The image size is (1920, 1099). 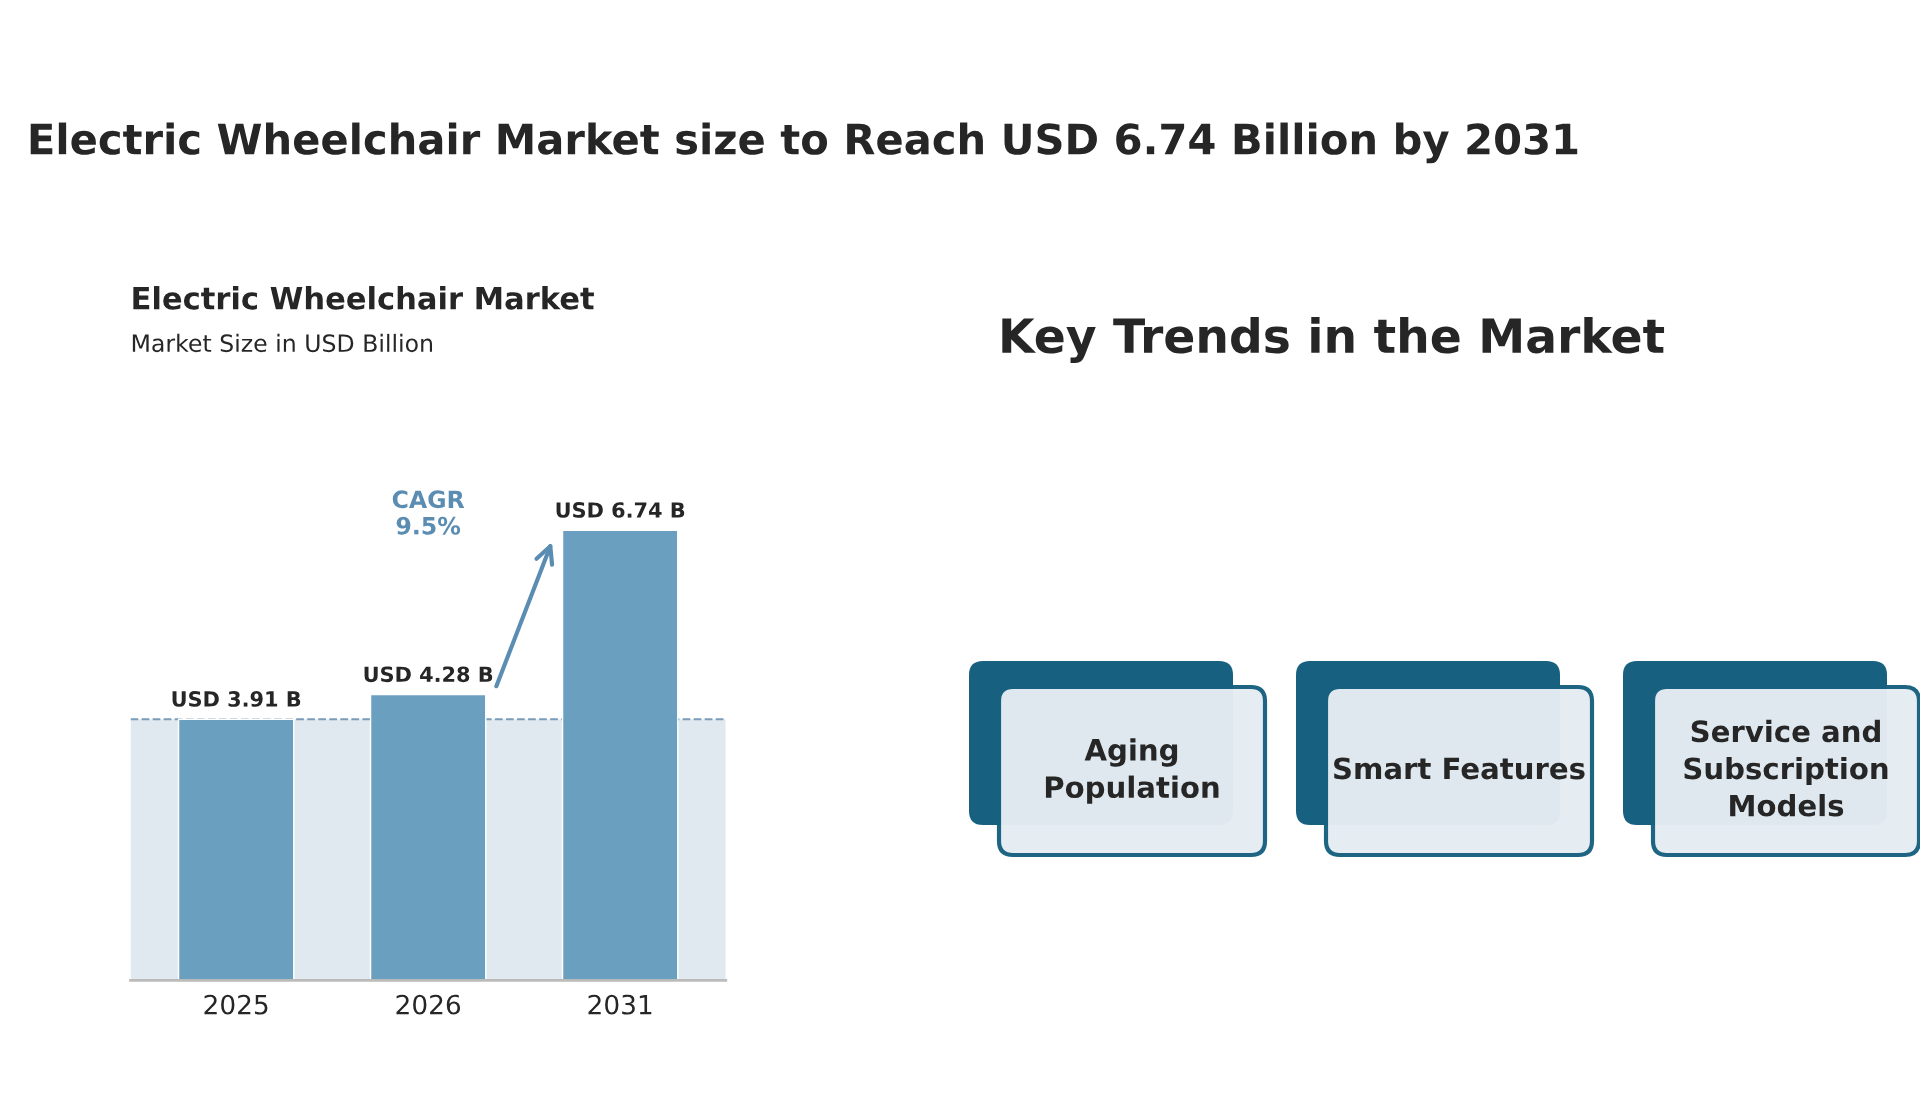 I want to click on annotation: CAGR 9.5%, so click(x=428, y=512).